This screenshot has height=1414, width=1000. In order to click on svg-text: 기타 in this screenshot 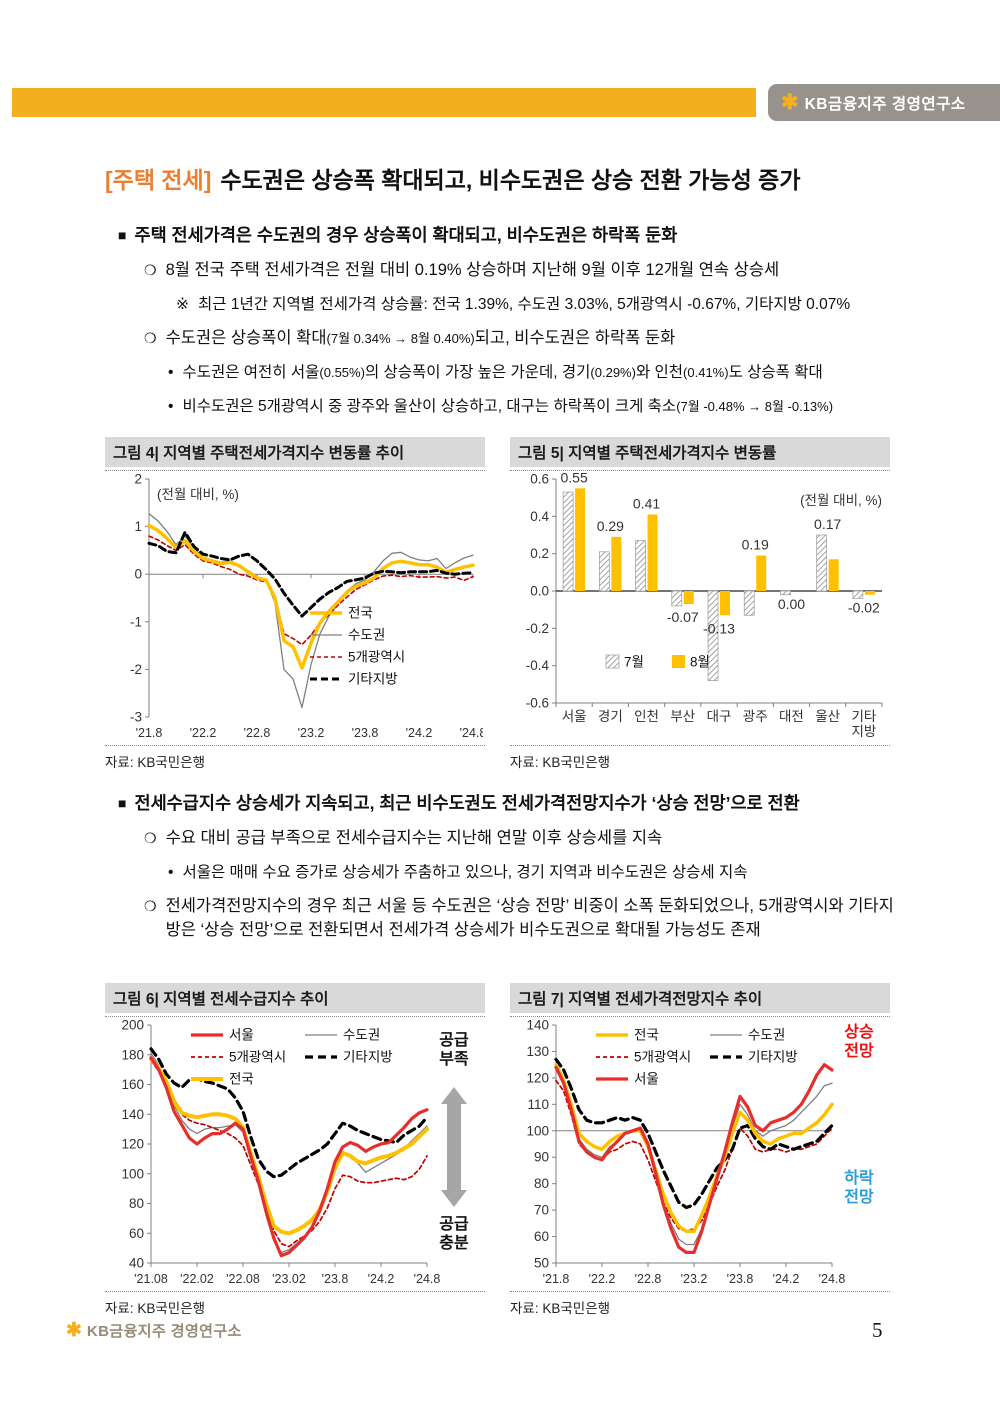, I will do `click(863, 716)`.